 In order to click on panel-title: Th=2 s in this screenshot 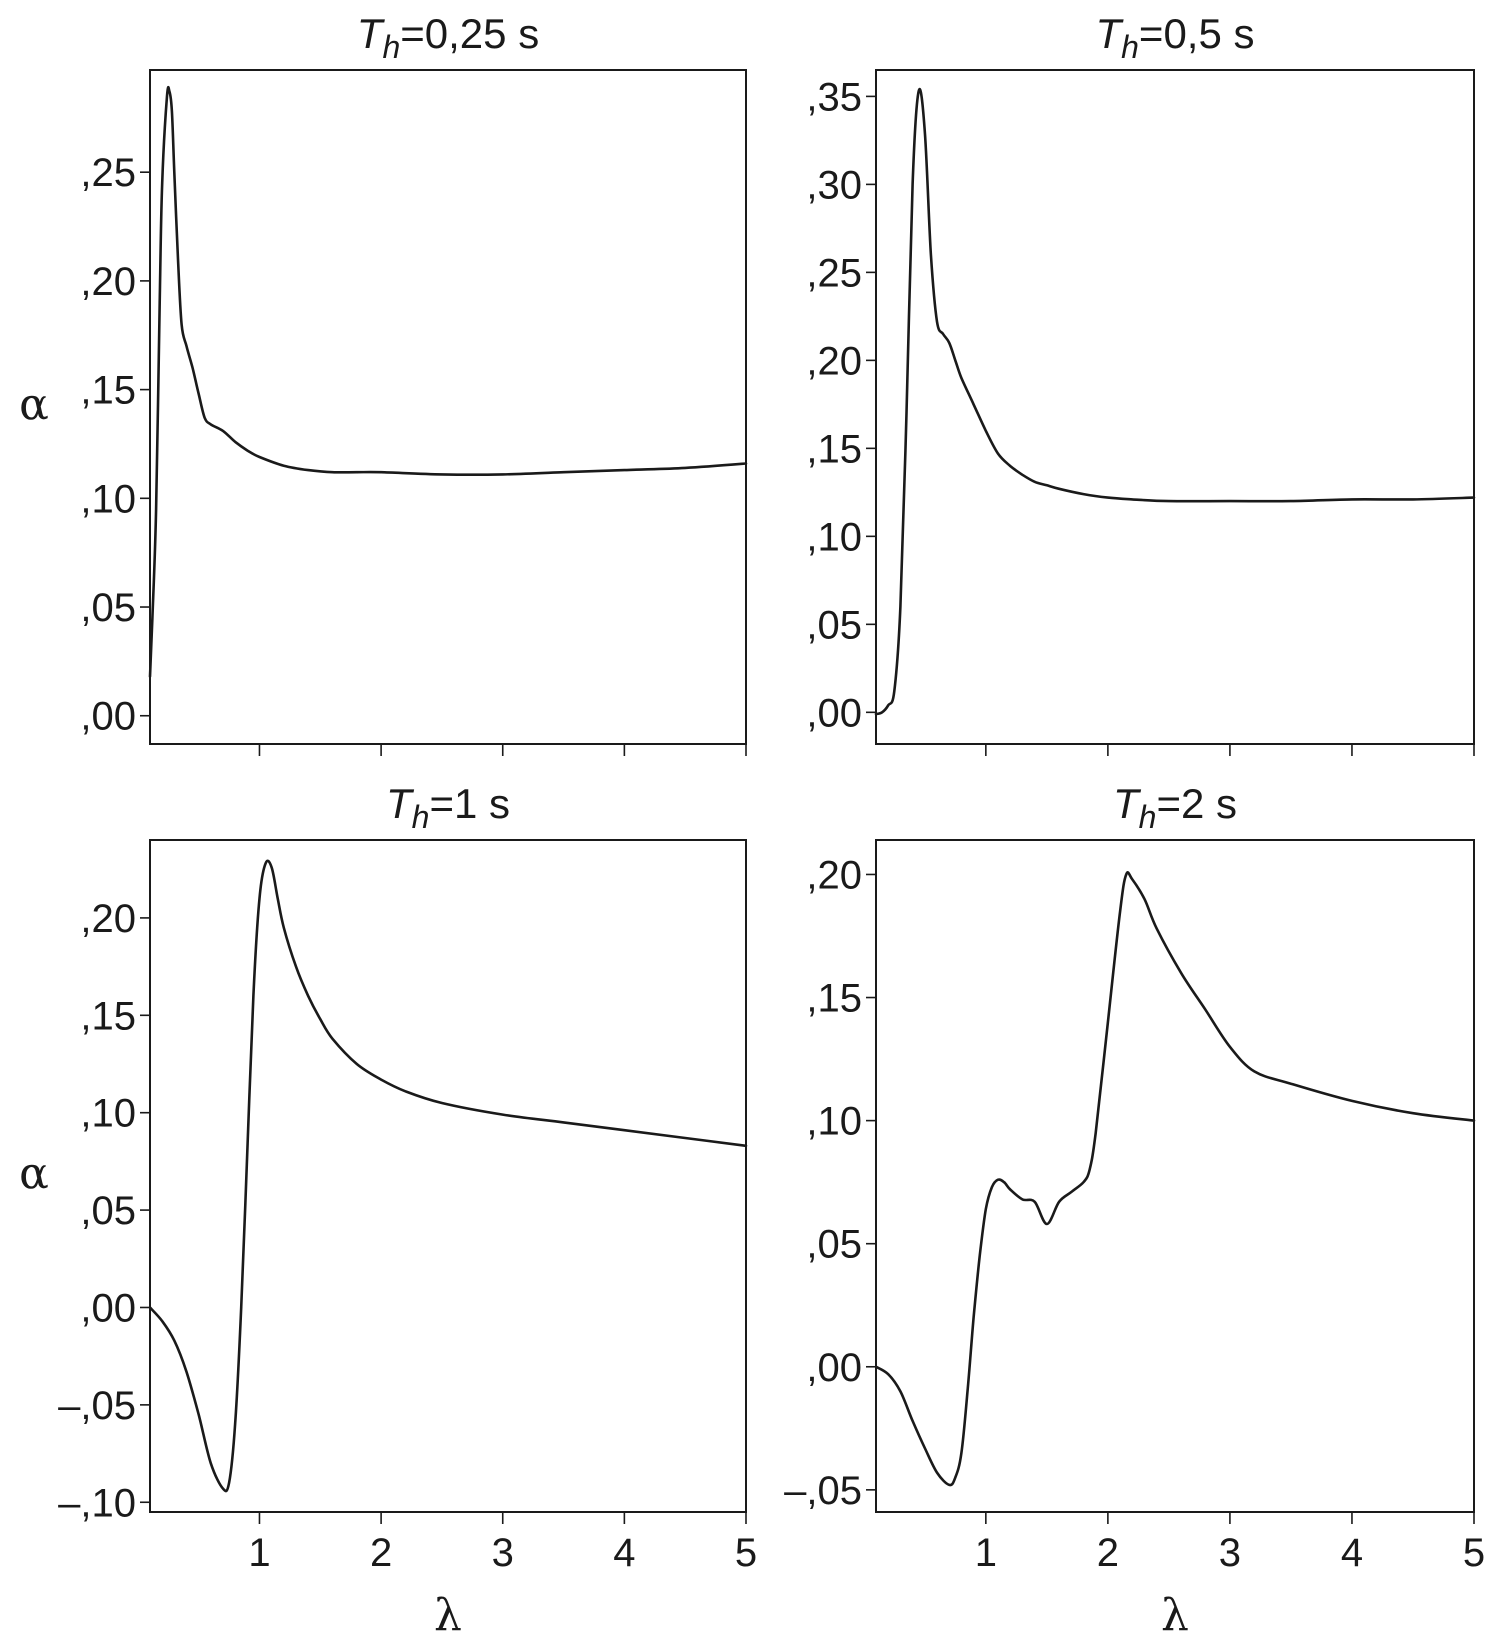, I will do `click(1175, 807)`.